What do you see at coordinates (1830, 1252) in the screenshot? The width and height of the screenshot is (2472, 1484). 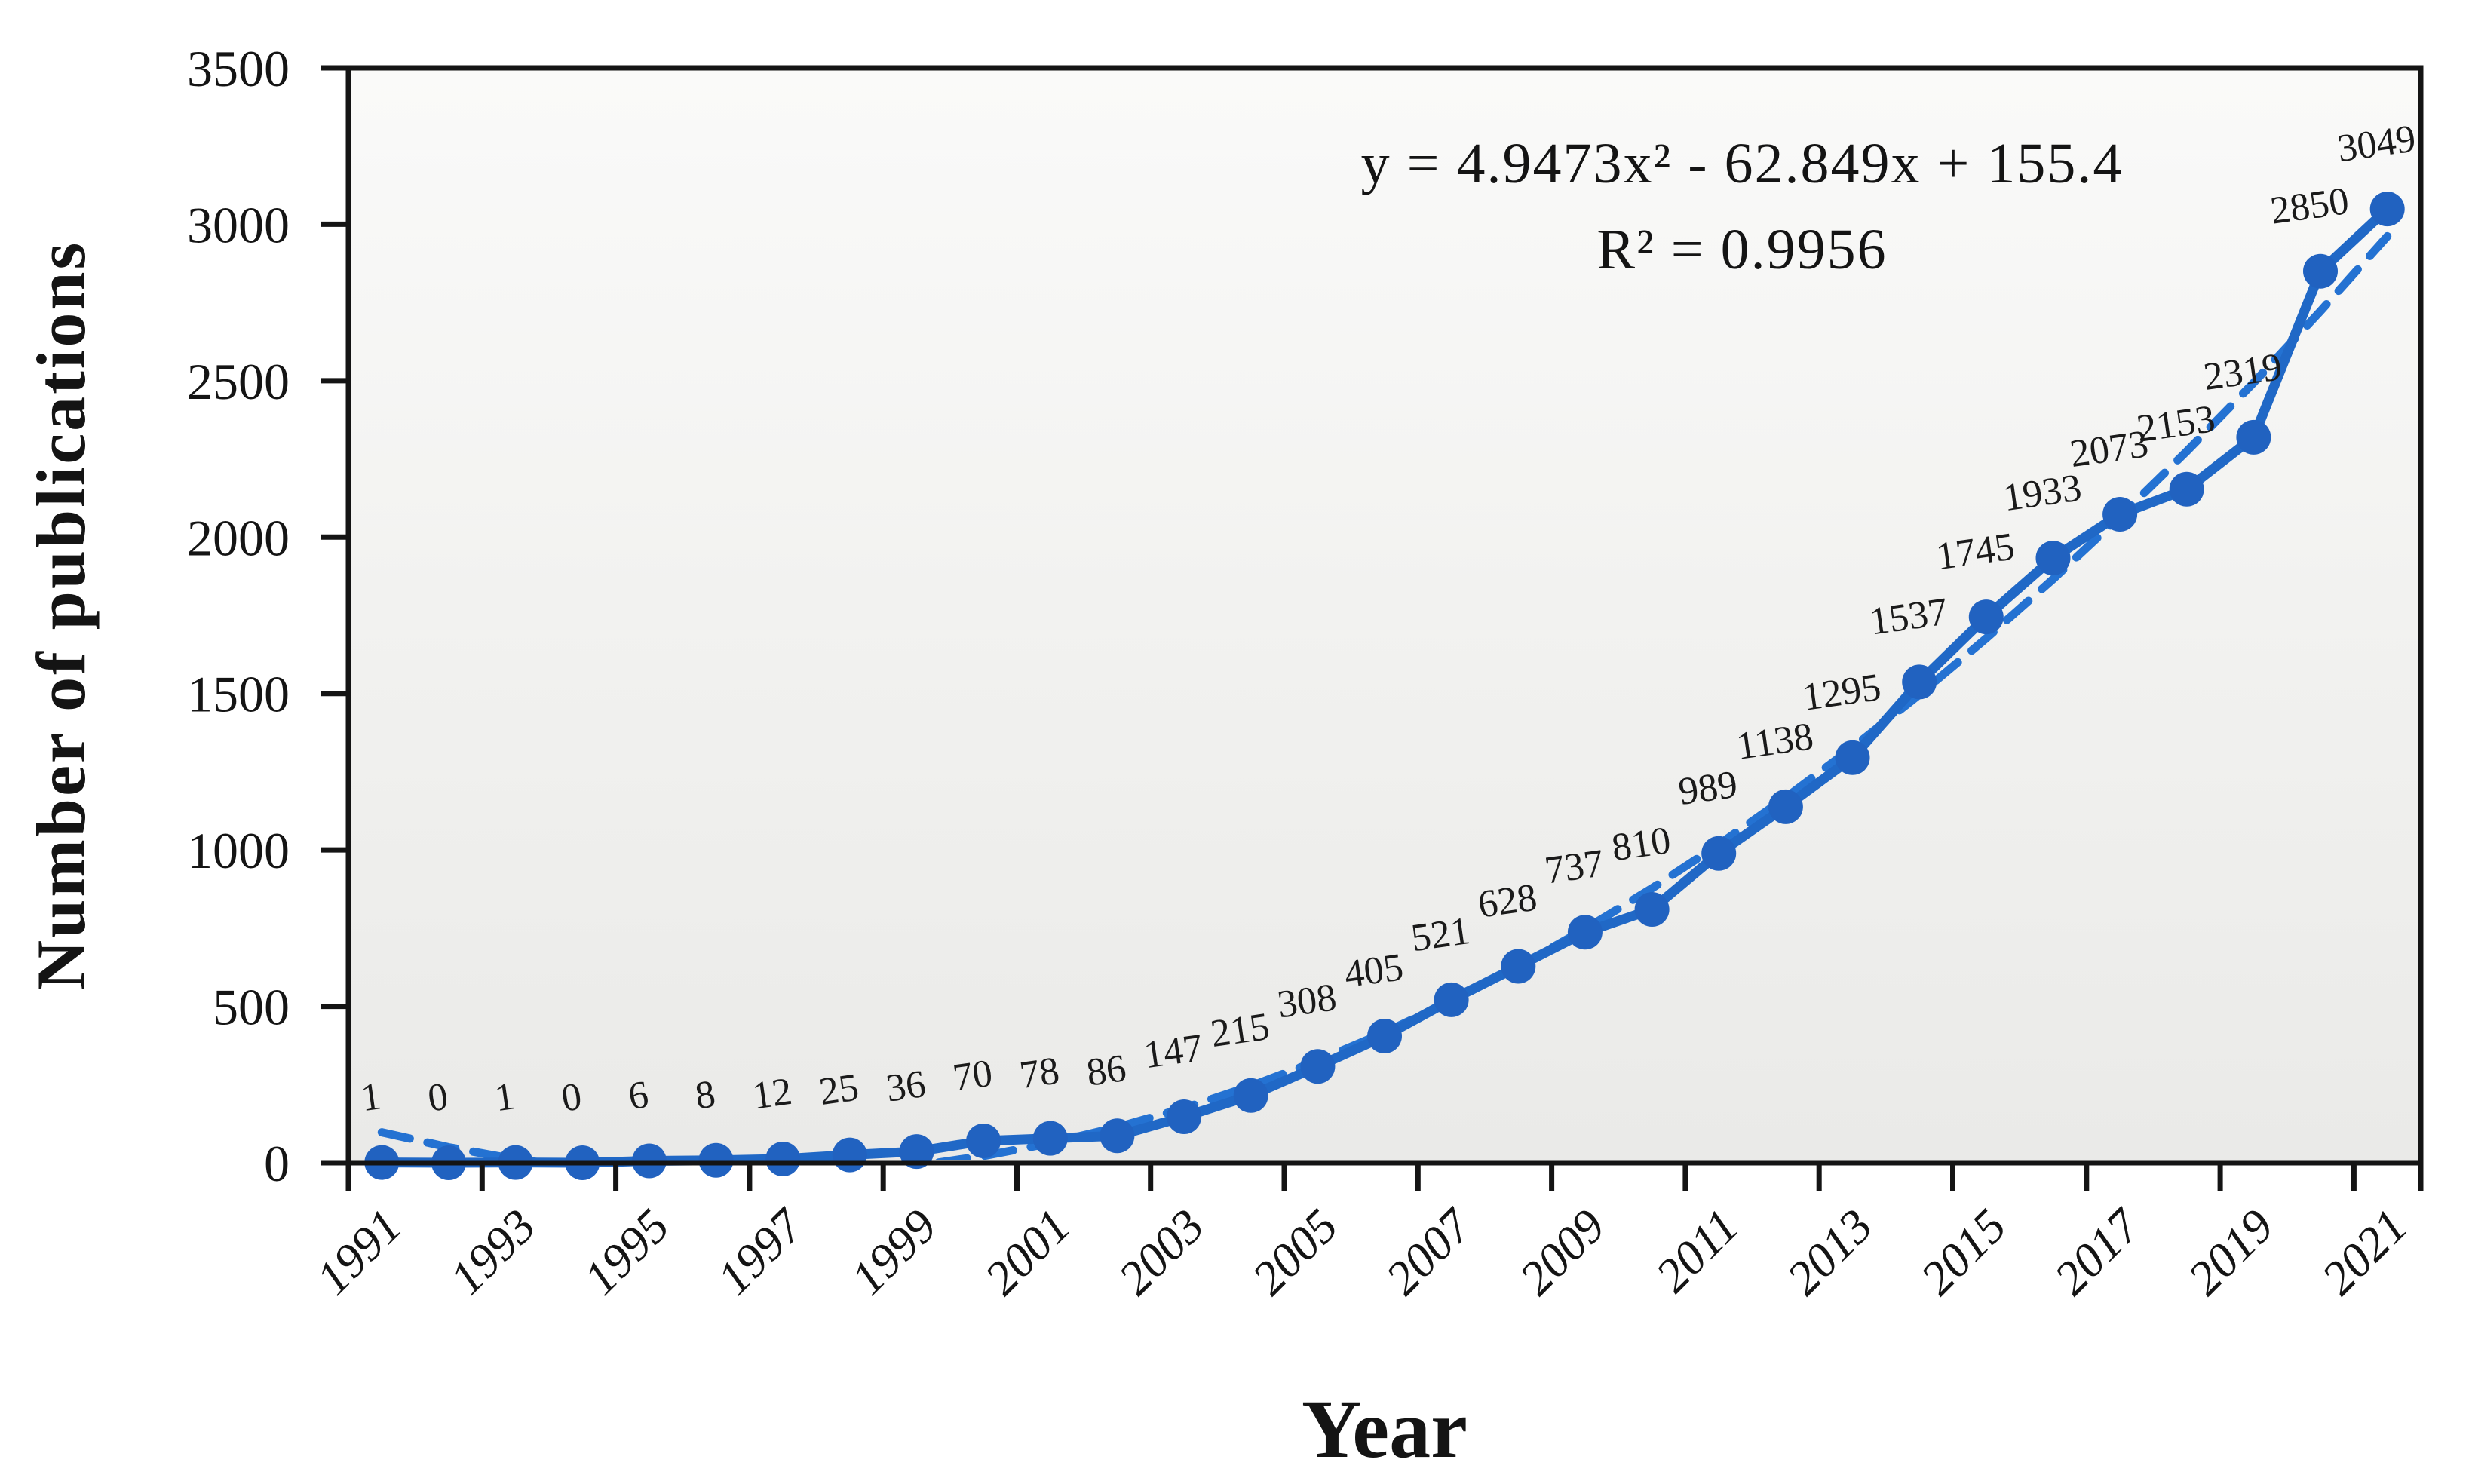 I see `x-axis-tick-label: 2013` at bounding box center [1830, 1252].